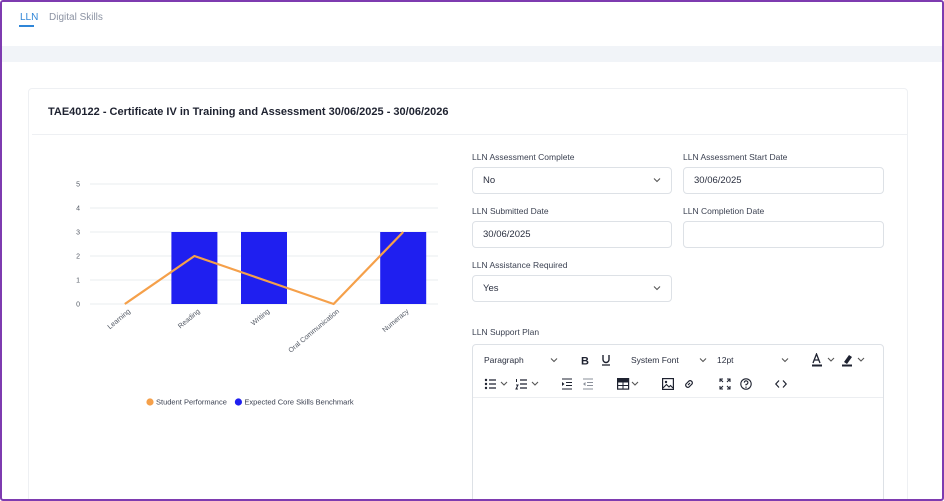 Image resolution: width=944 pixels, height=501 pixels. What do you see at coordinates (528, 384) in the screenshot?
I see `numbered-list-icon` at bounding box center [528, 384].